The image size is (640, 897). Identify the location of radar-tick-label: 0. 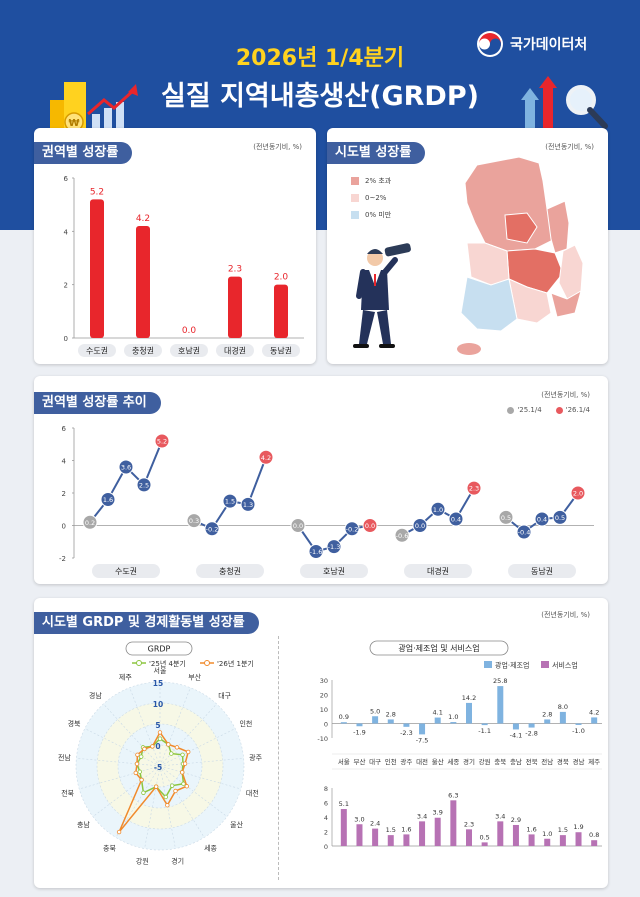
(157, 746).